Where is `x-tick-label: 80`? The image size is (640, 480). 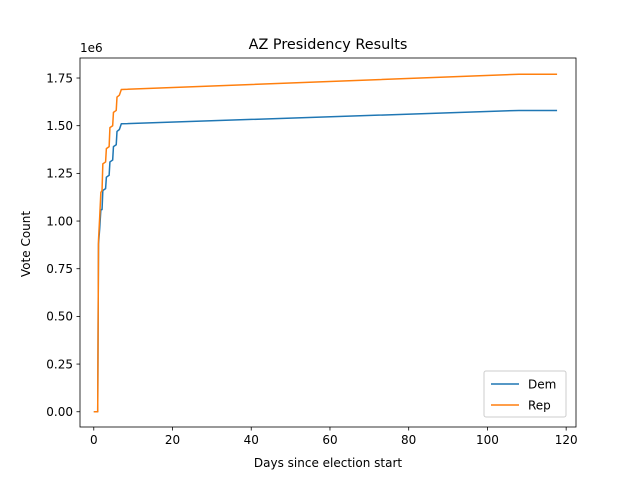
x-tick-label: 80 is located at coordinates (408, 440).